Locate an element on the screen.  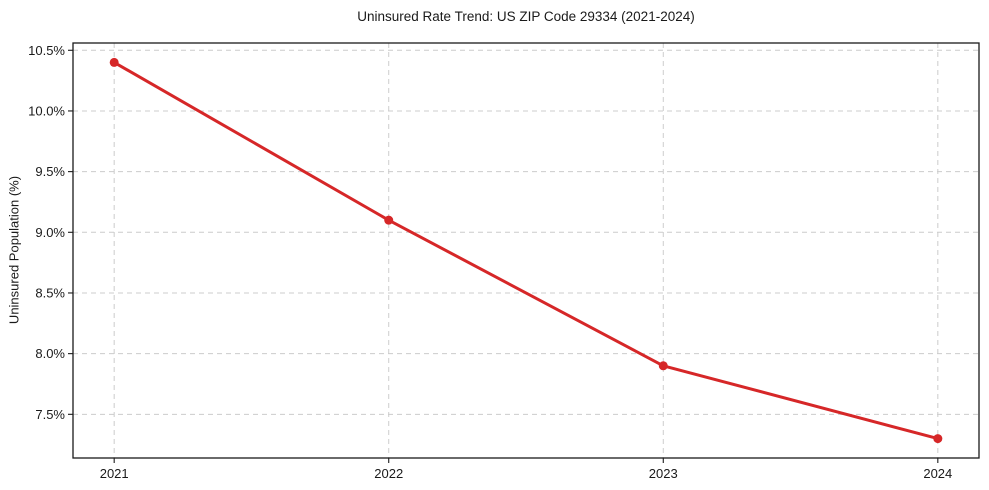
x-tick-label: 2023 is located at coordinates (663, 473).